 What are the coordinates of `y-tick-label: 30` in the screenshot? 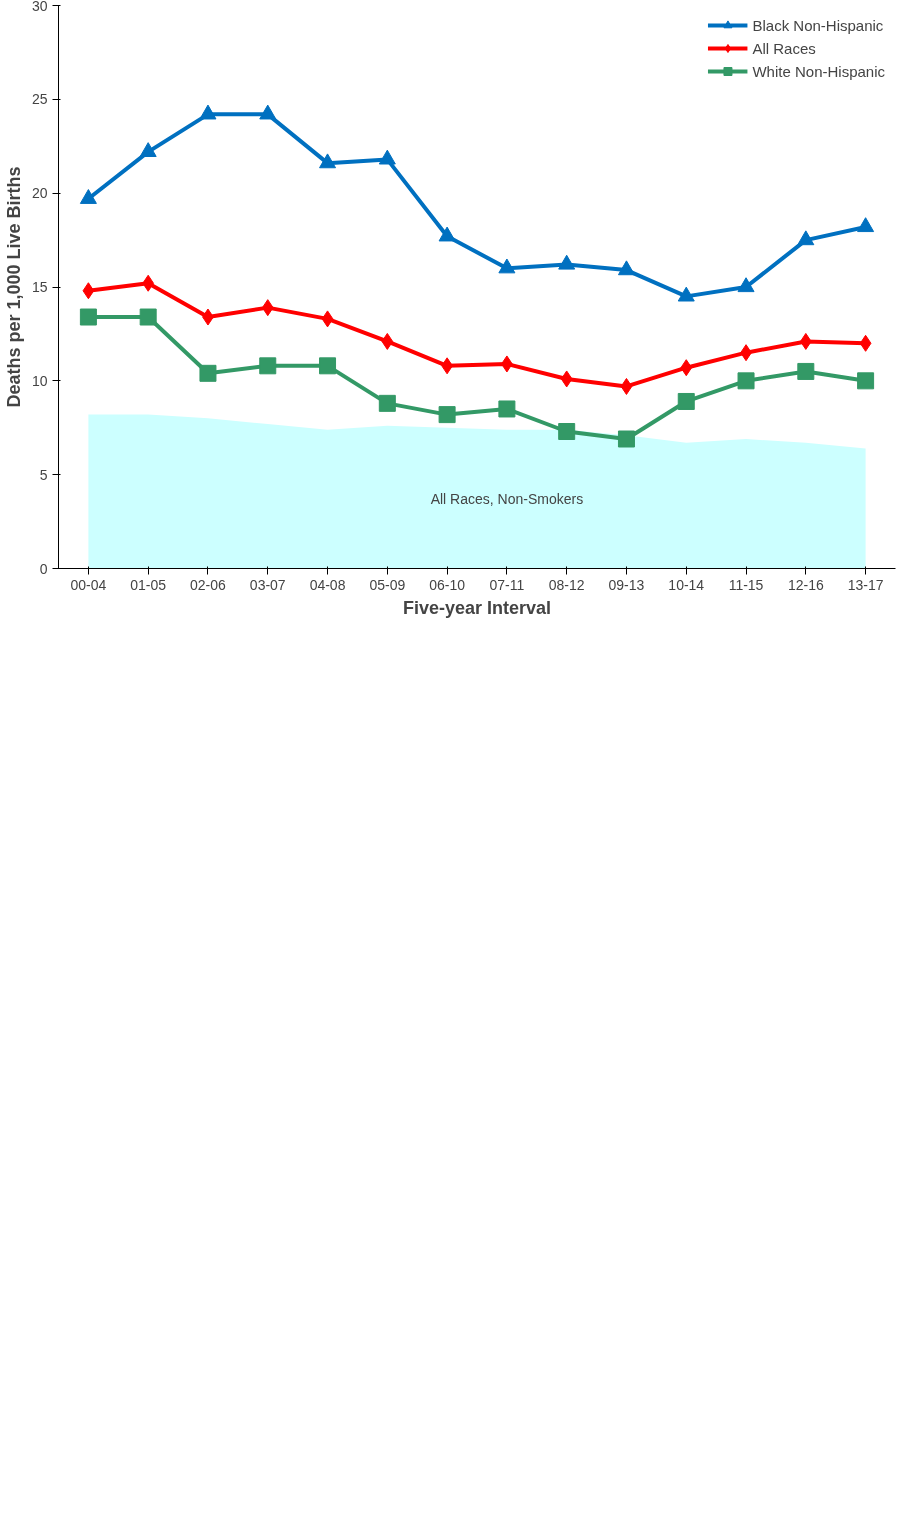 It's located at (39, 7).